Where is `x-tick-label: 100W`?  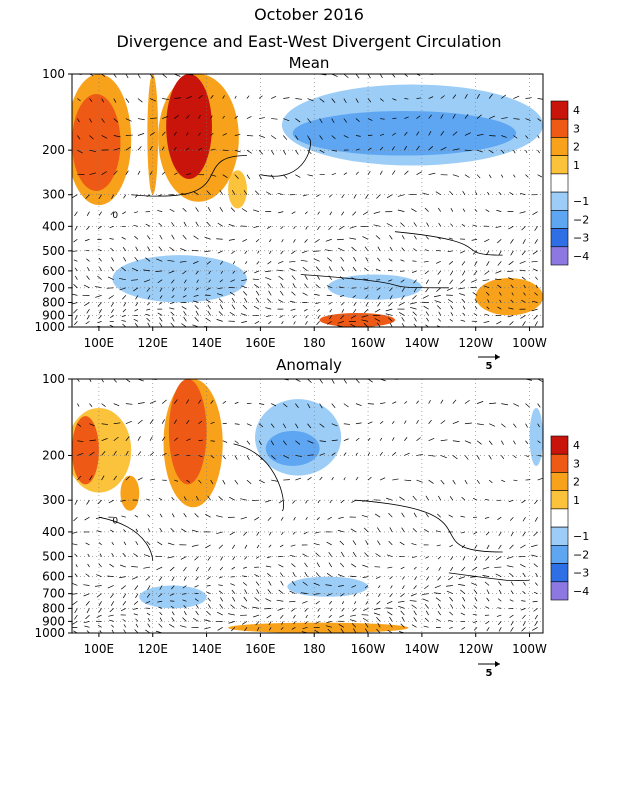
x-tick-label: 100W is located at coordinates (529, 343).